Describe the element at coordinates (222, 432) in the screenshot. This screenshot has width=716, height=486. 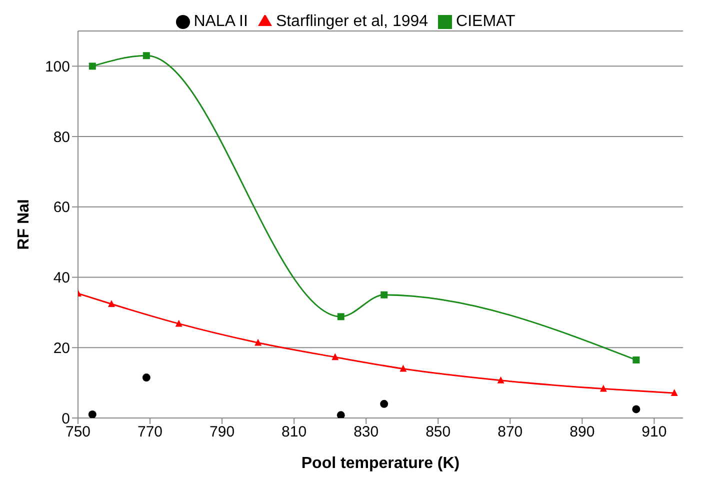
I see `x-tick-label: 790` at that location.